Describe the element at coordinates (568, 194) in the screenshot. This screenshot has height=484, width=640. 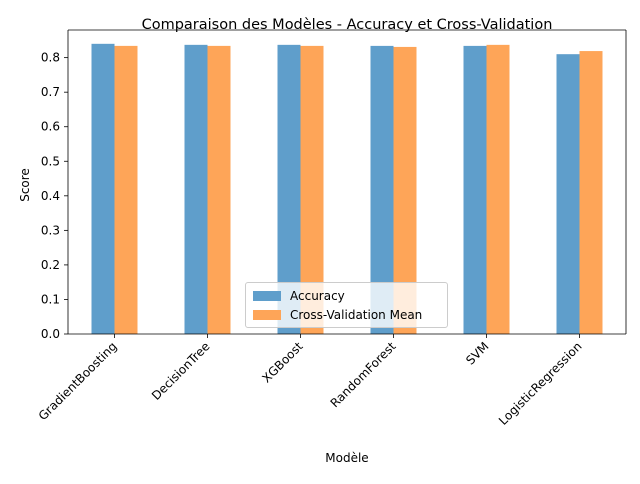
I see `bar-accuracy-logisticregression` at that location.